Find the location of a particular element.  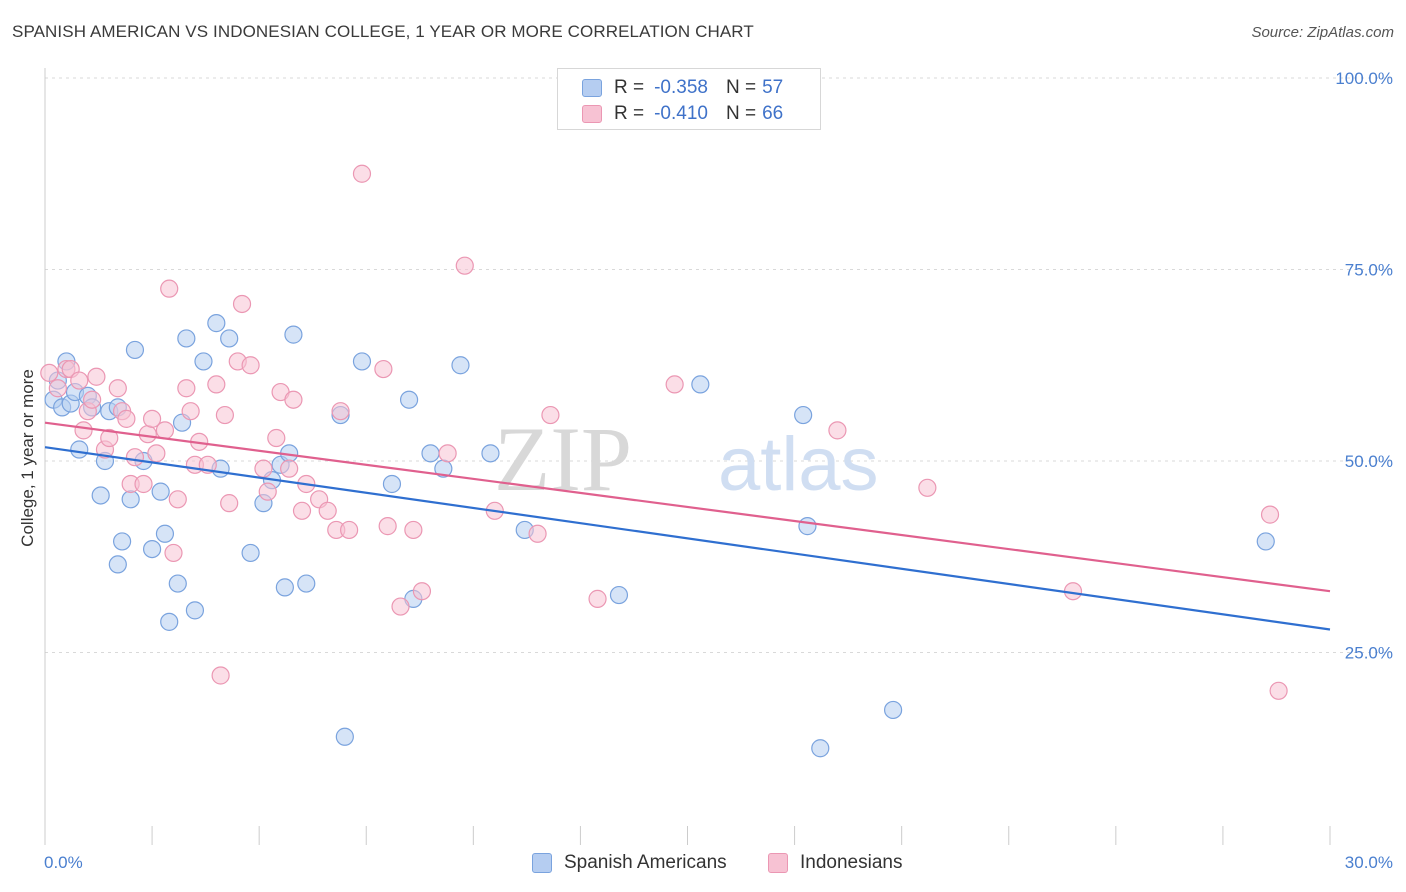

stats-legend: R = -0.358 N = 57 R = -0.410 N = 66 is located at coordinates (689, 99).